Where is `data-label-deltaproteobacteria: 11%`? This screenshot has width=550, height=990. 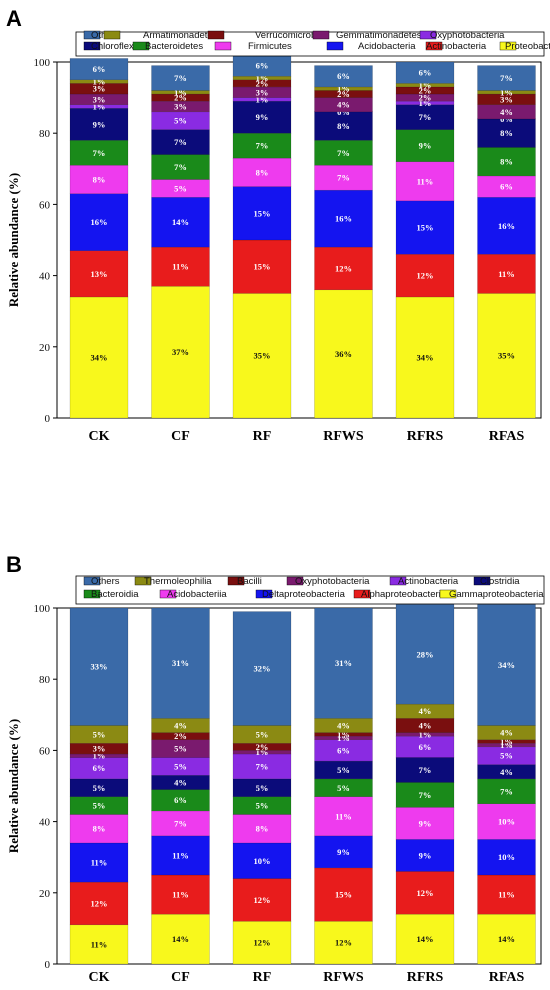
data-label-deltaproteobacteria: 11% is located at coordinates (180, 855).